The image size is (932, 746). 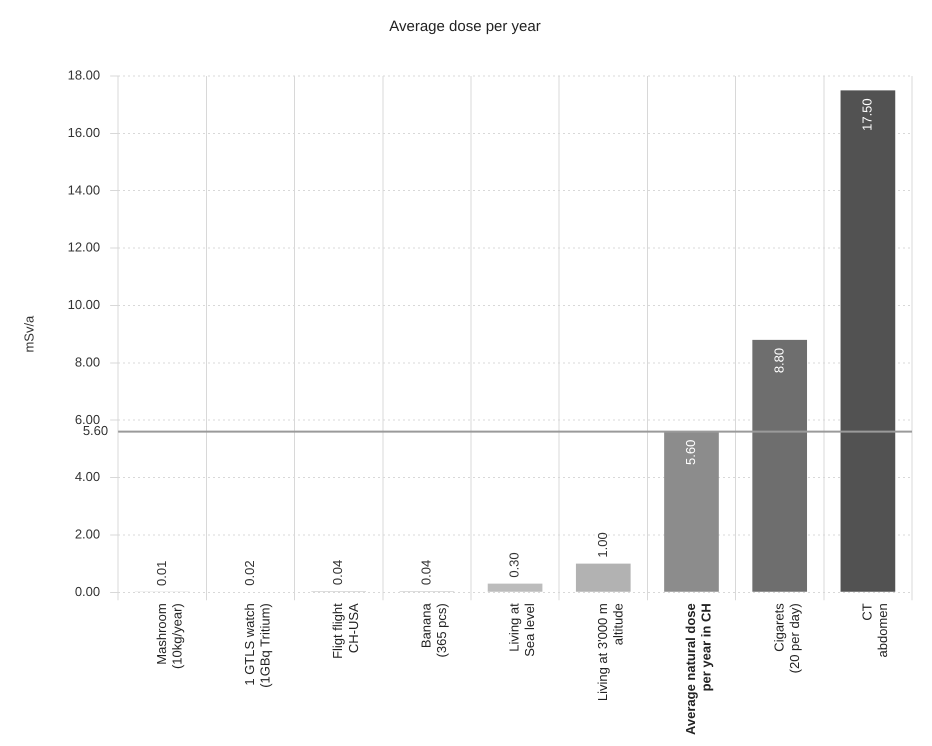 What do you see at coordinates (522, 629) in the screenshot?
I see `x-tick-label: Living at Sea level` at bounding box center [522, 629].